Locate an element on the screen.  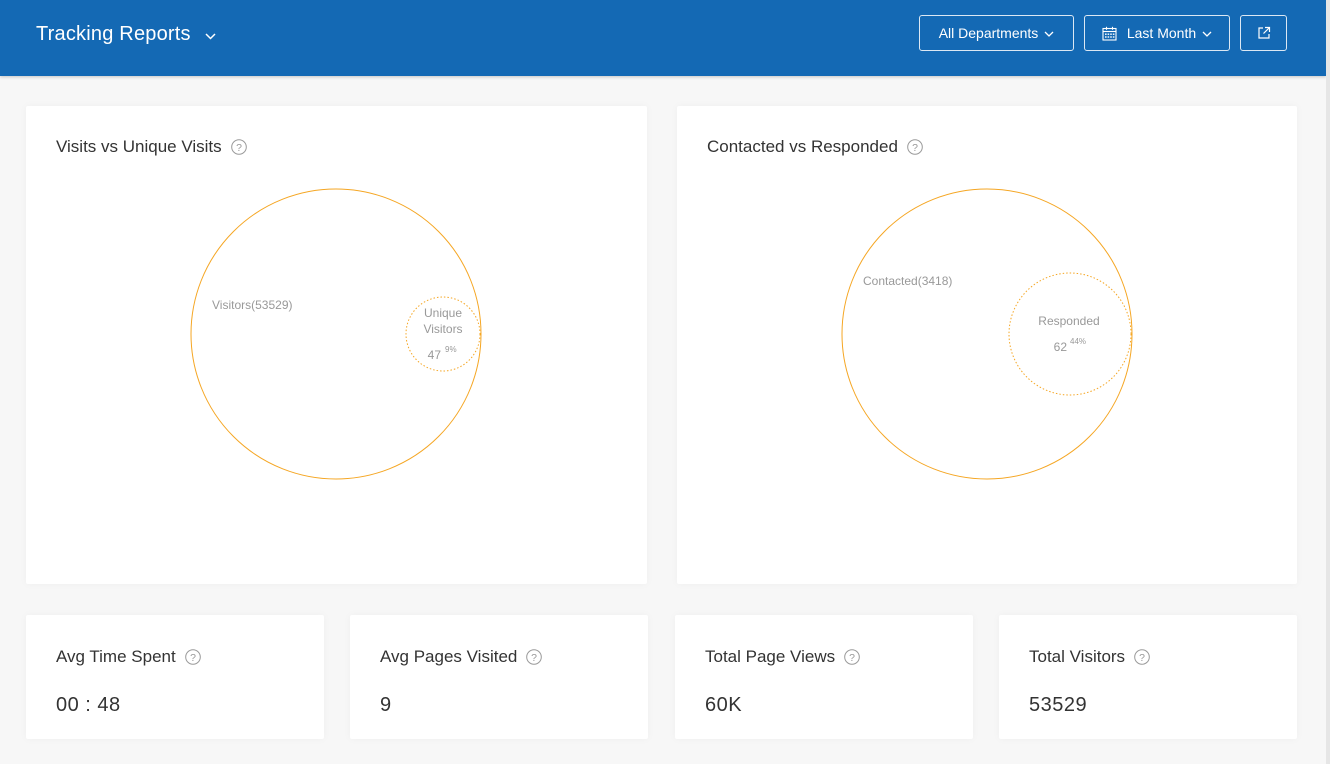
visitors-circle is located at coordinates (336, 334).